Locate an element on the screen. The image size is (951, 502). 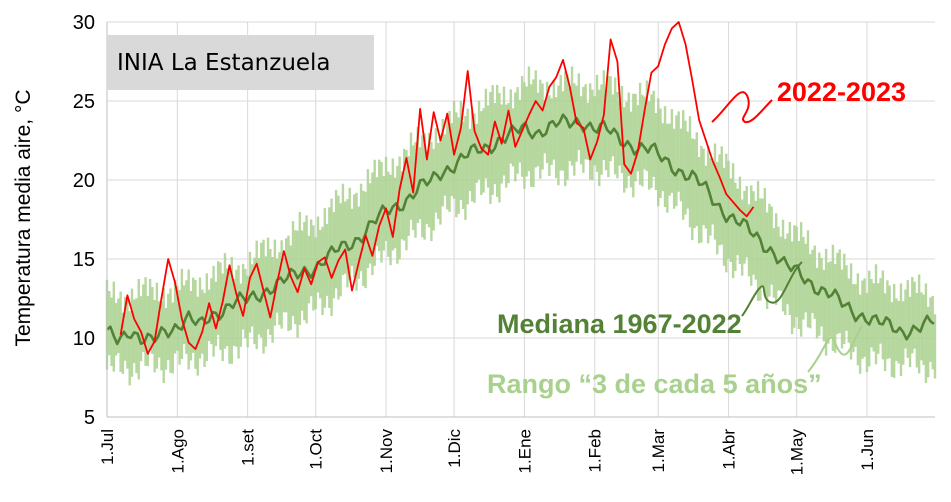
range-label-leader is located at coordinates (835, 349).